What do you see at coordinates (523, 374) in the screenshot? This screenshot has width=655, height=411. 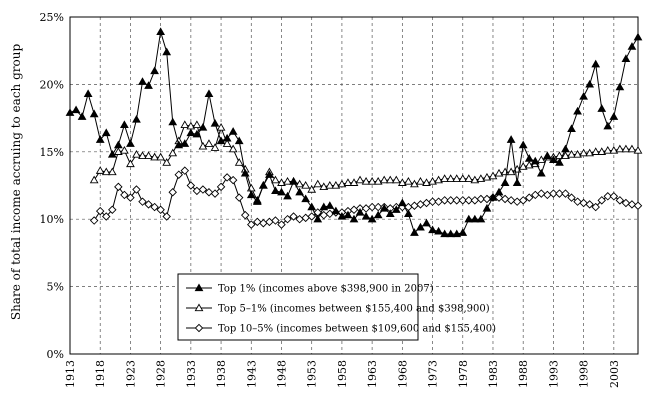 I see `x-tick-label: 1988` at bounding box center [523, 374].